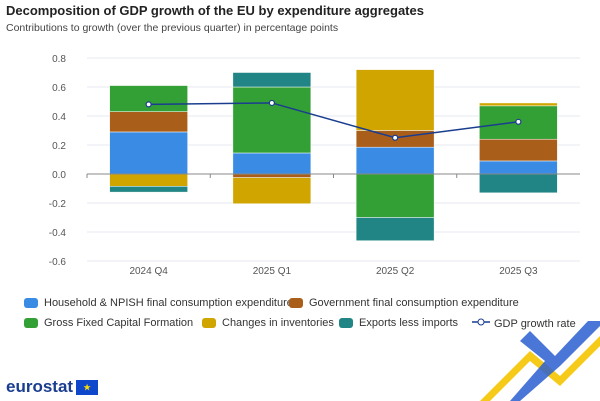 The width and height of the screenshot is (600, 401). What do you see at coordinates (518, 271) in the screenshot?
I see `x-tick-label: 2025 Q3` at bounding box center [518, 271].